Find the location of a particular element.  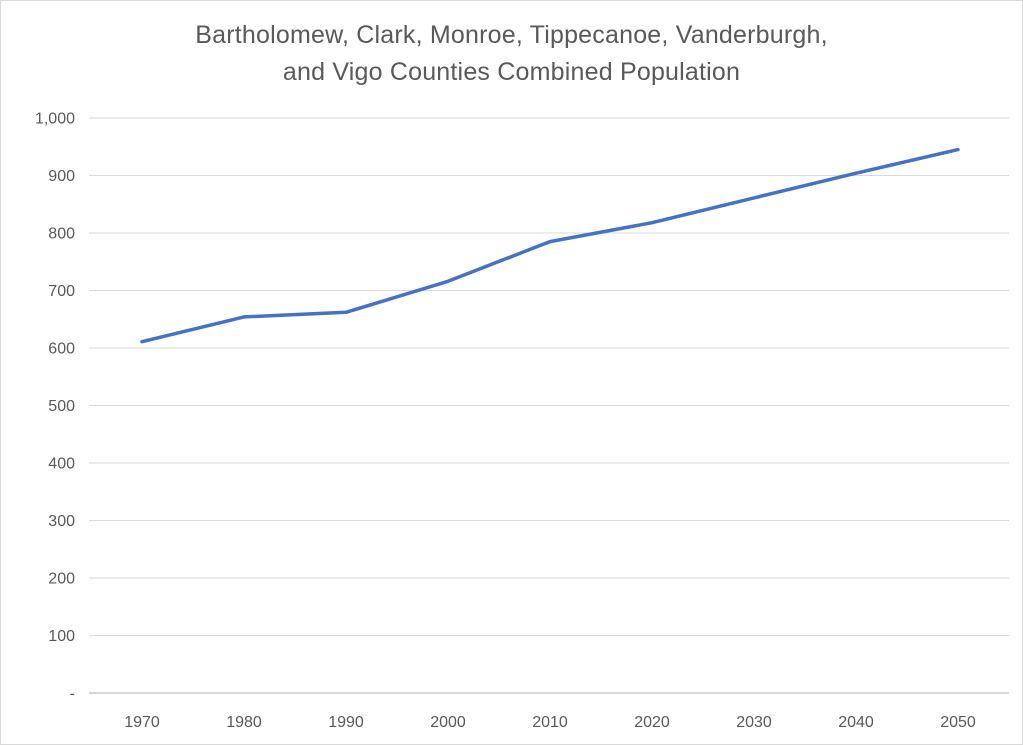

y-axis-tick-label: - is located at coordinates (72, 694).